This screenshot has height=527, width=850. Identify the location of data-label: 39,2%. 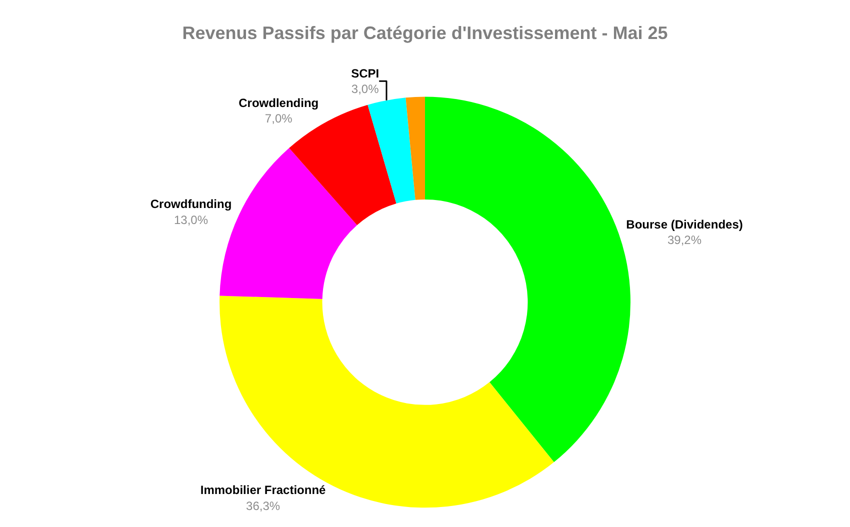
(685, 239).